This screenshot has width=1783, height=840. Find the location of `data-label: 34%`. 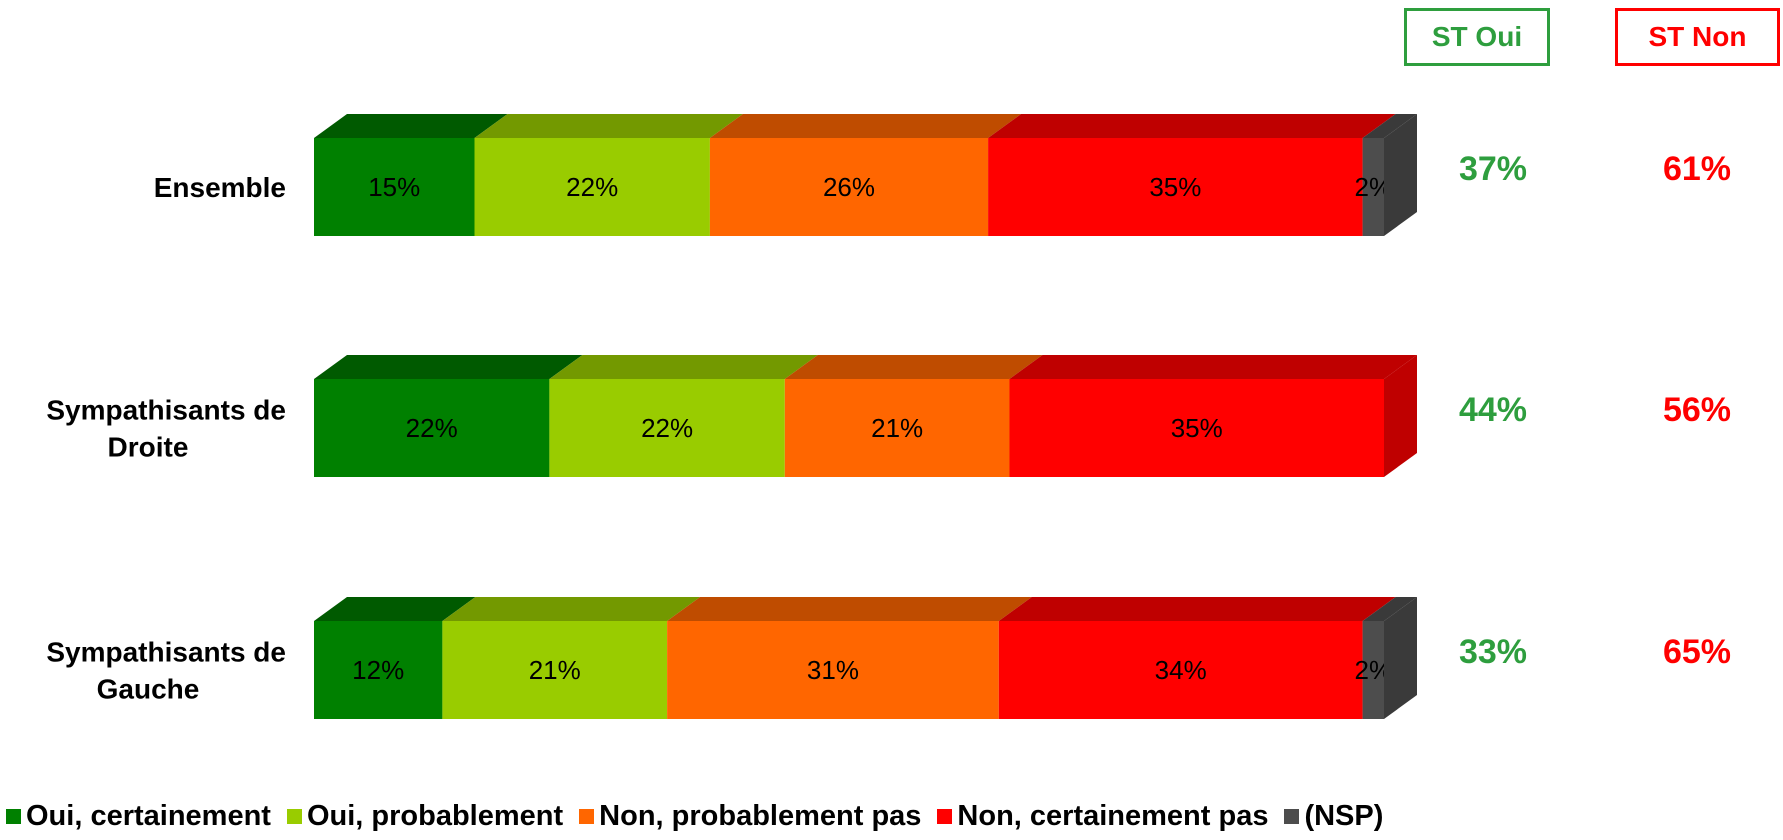

data-label: 34% is located at coordinates (1181, 670).